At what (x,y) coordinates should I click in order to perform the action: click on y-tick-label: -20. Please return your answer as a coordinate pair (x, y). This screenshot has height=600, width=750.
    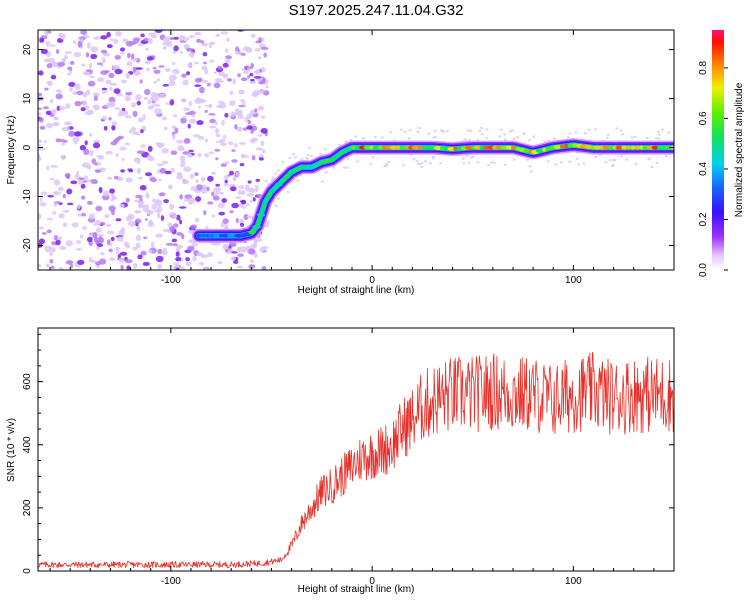
    Looking at the image, I should click on (27, 245).